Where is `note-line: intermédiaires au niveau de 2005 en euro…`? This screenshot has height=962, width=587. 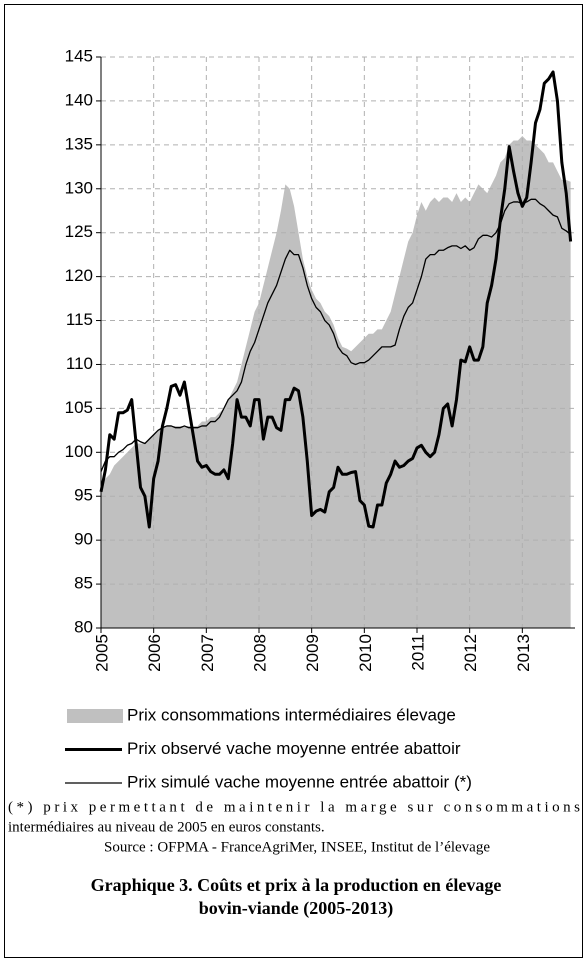
note-line: intermédiaires au niveau de 2005 en euro… is located at coordinates (166, 827).